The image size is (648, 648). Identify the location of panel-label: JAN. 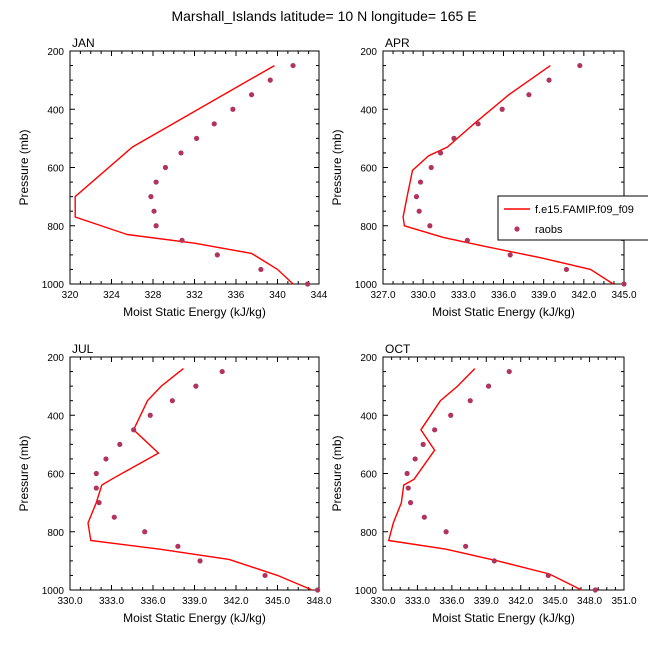
(83, 43).